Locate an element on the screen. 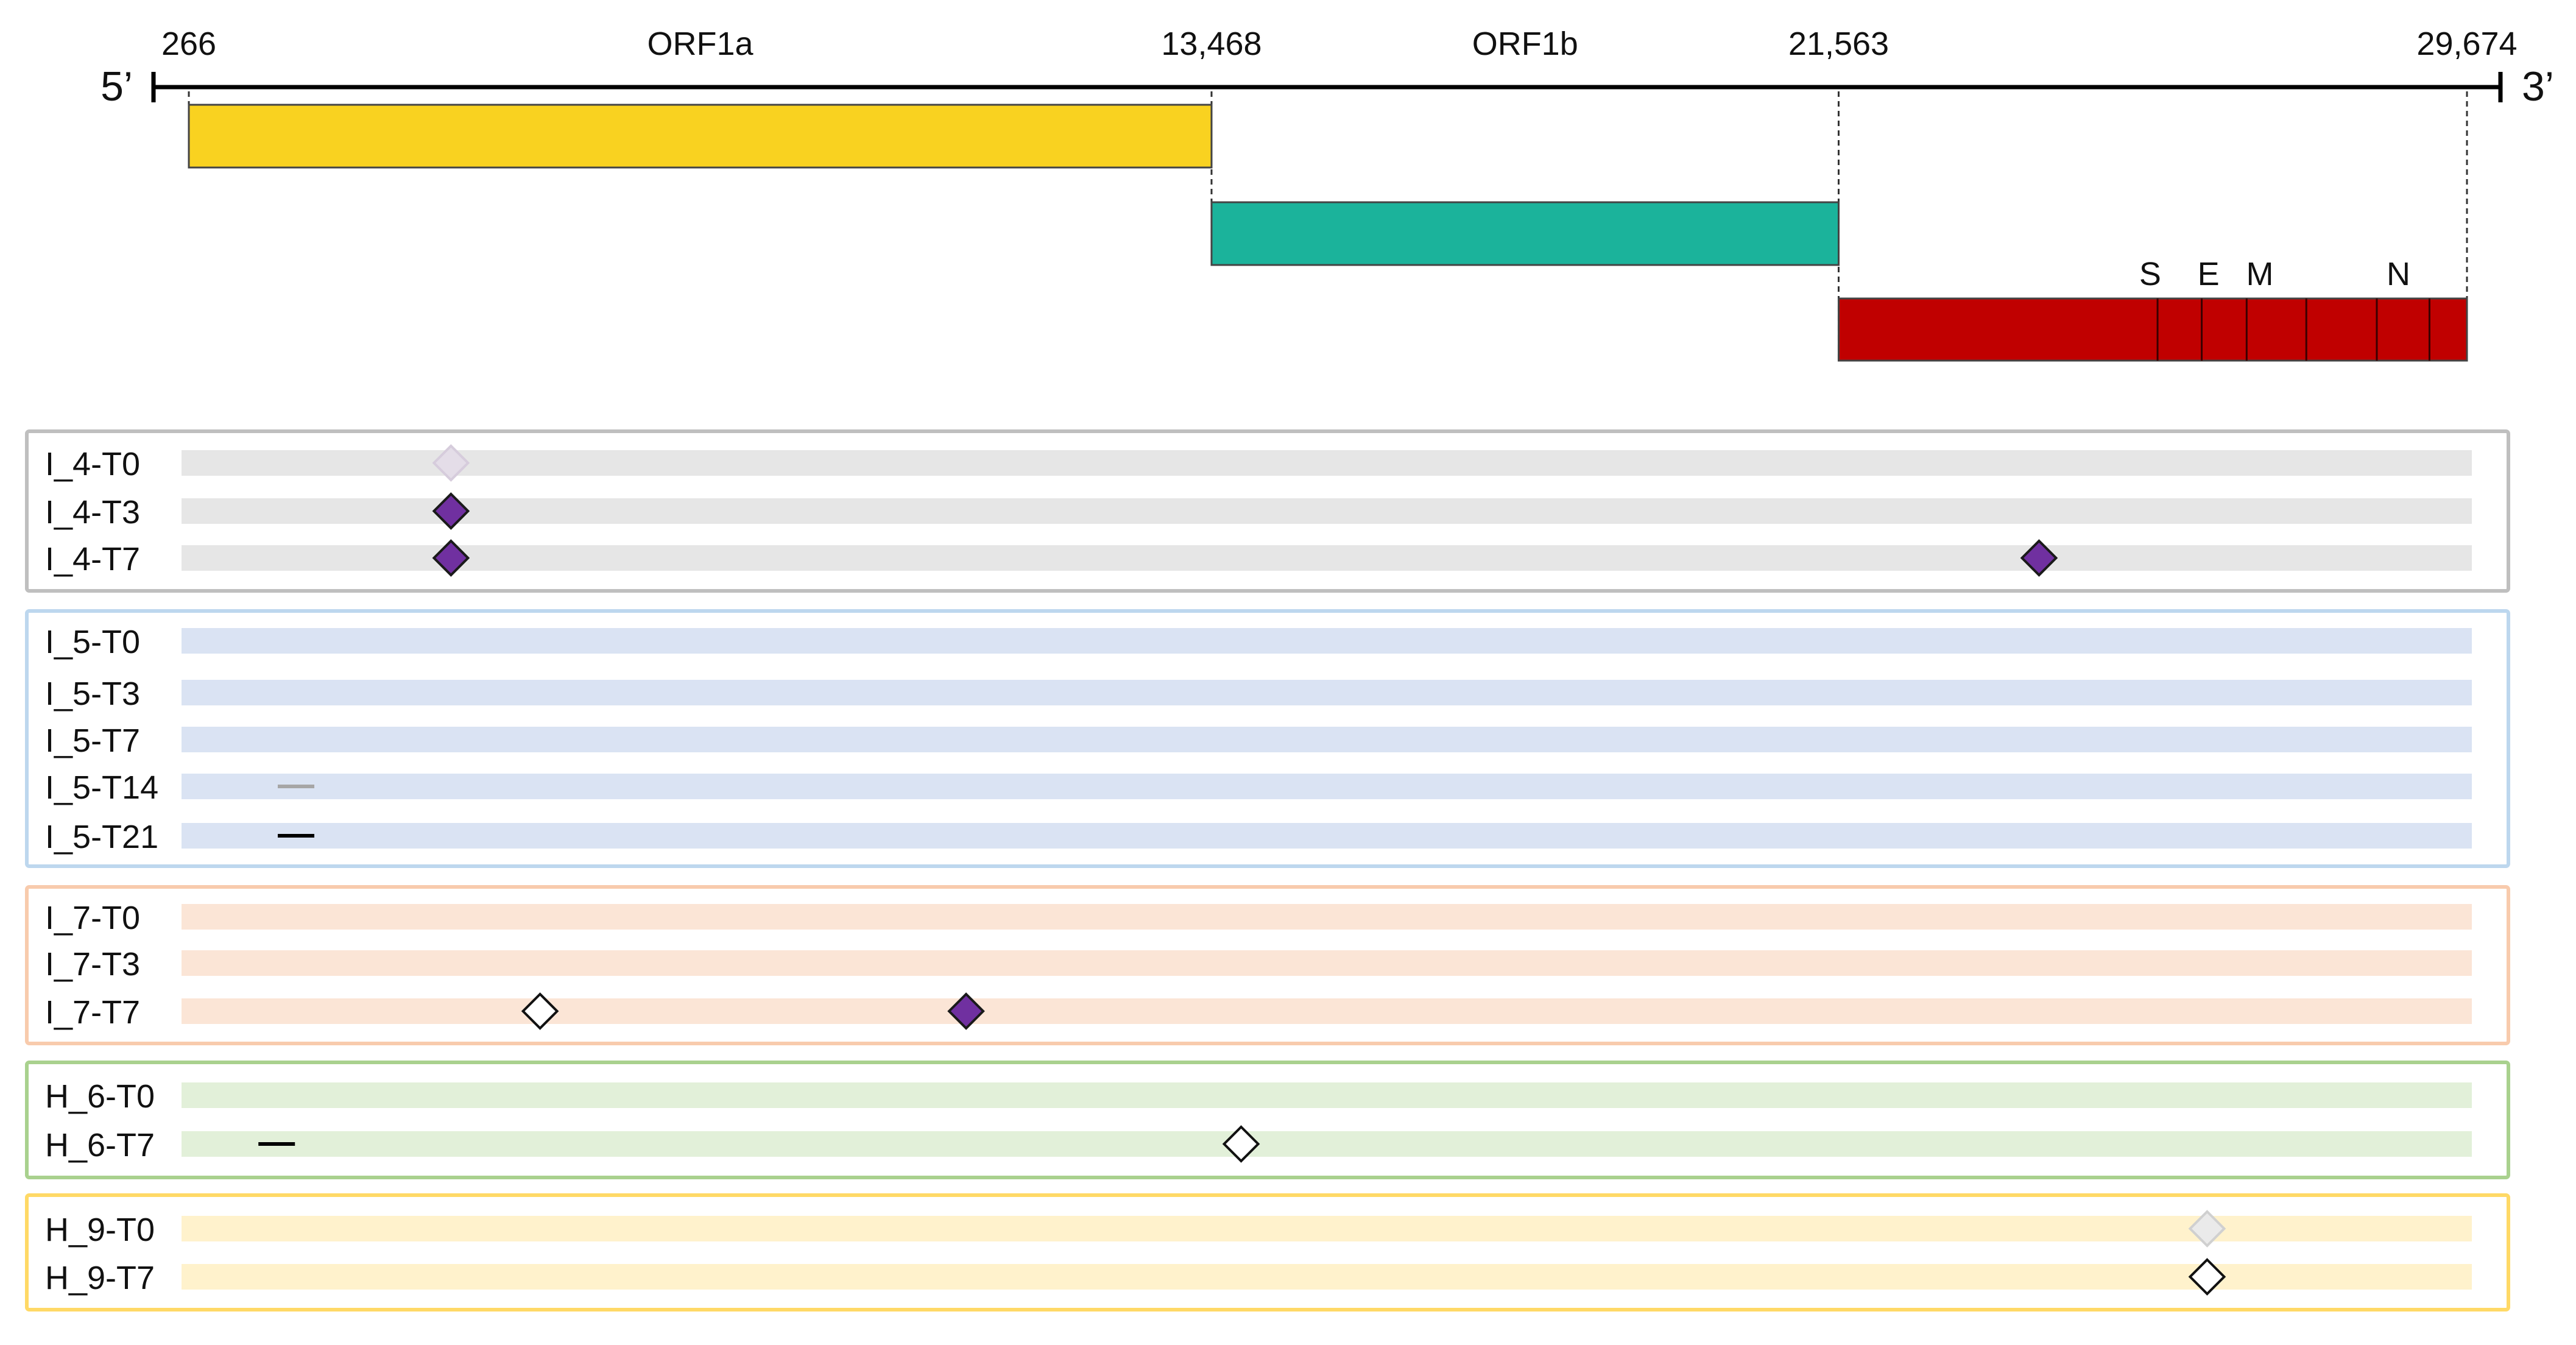 The height and width of the screenshot is (1345, 2576). sample-row: I_4-T7 is located at coordinates (1258, 558).